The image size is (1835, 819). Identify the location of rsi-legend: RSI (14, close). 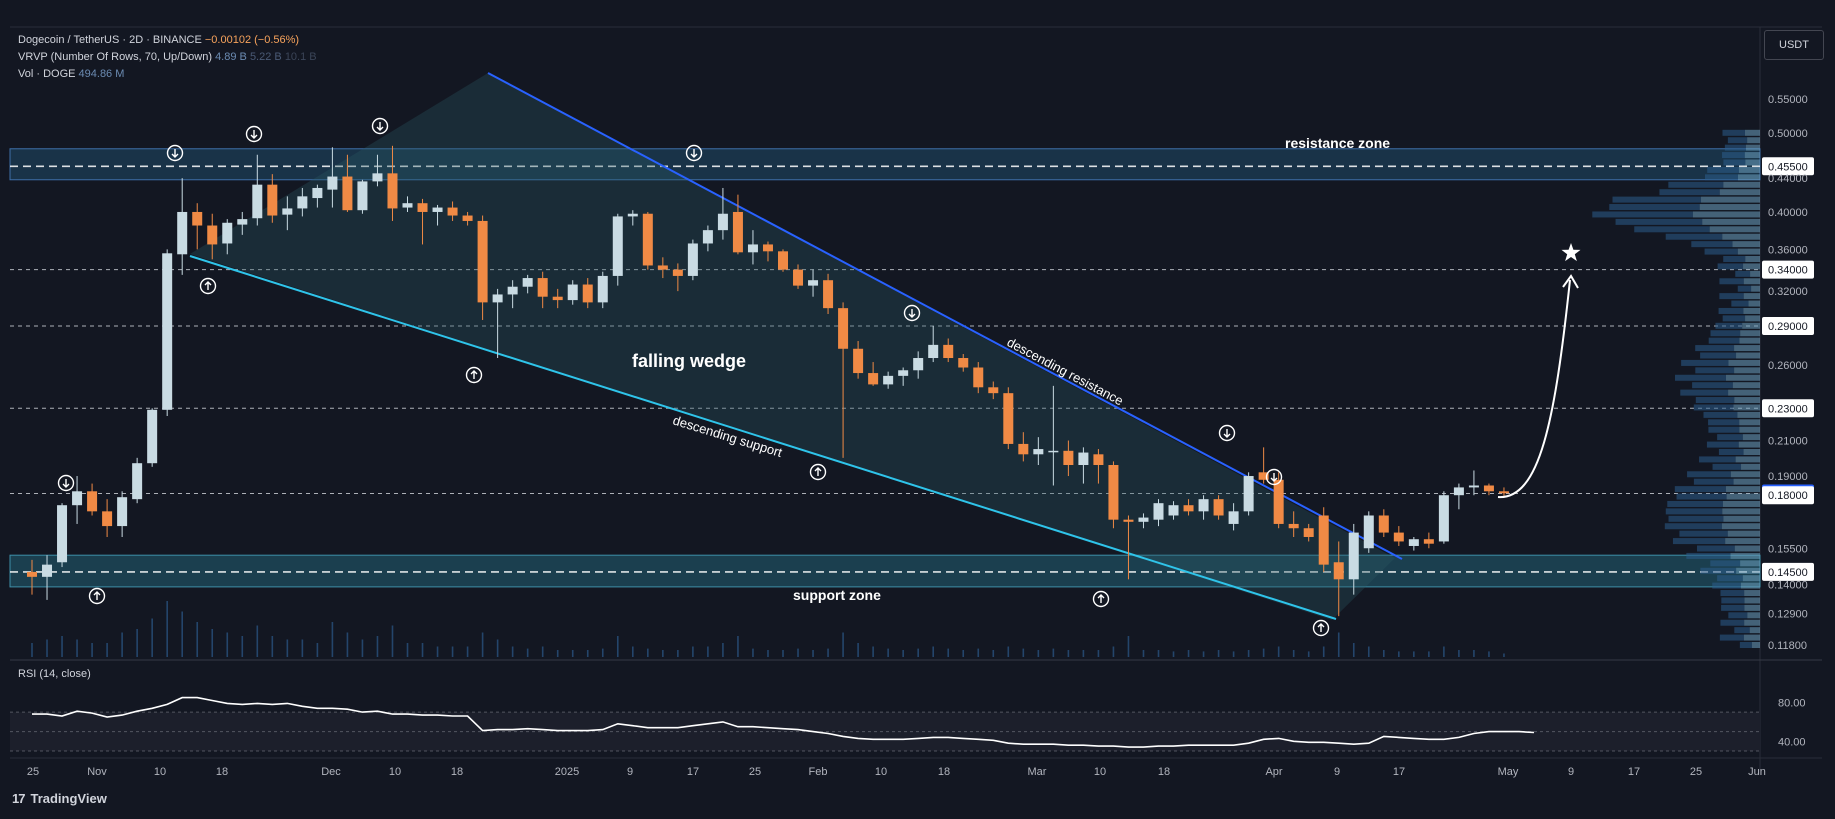
(54, 674).